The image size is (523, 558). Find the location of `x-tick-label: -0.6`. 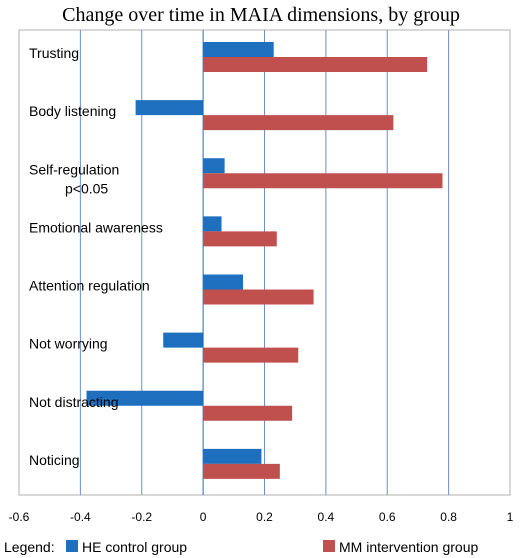

x-tick-label: -0.6 is located at coordinates (19, 517).